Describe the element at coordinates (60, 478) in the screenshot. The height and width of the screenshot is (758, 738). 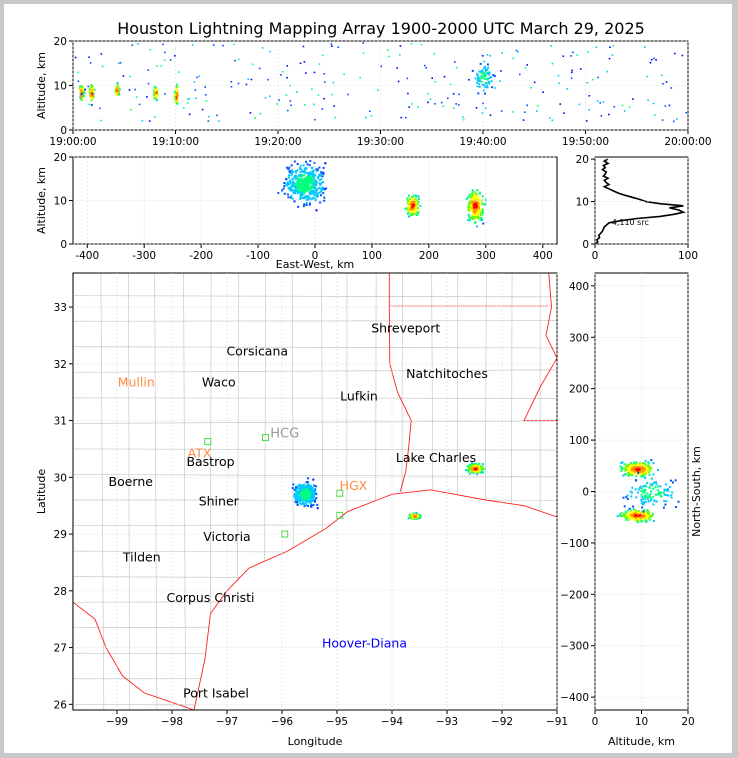
I see `y-tick-label: 30` at that location.